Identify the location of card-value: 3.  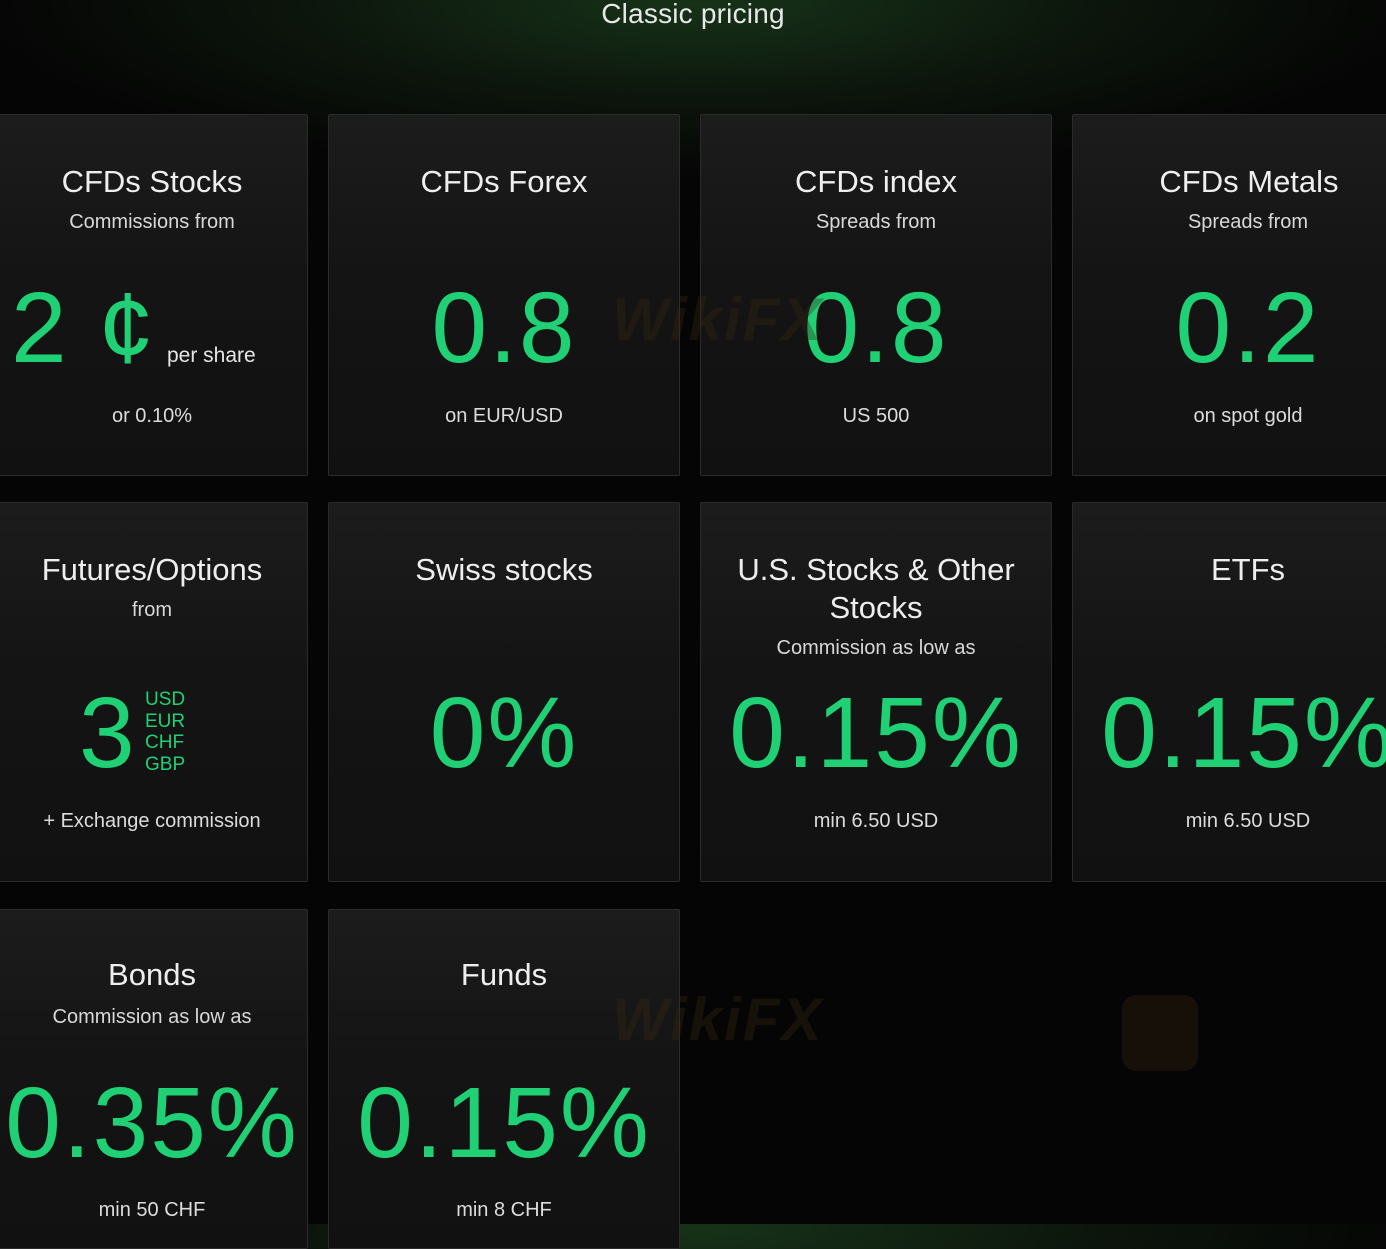
(108, 733).